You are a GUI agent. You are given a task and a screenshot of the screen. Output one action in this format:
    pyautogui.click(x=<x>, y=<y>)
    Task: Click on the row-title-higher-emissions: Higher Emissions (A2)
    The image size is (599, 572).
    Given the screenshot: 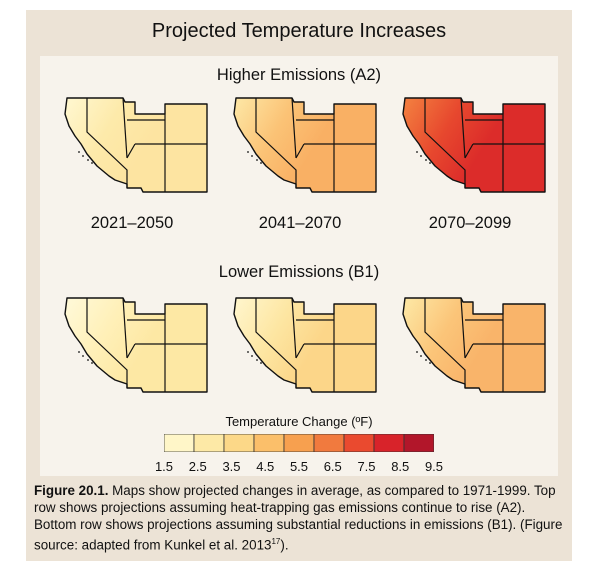 What is the action you would take?
    pyautogui.click(x=299, y=75)
    